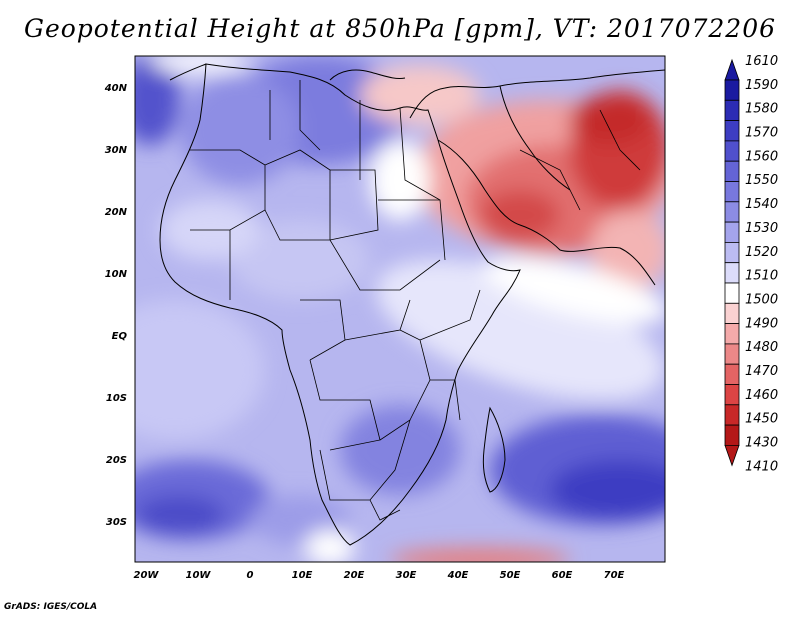 This screenshot has width=800, height=618. Describe the element at coordinates (761, 133) in the screenshot. I see `colorbar-label: 1570` at that location.